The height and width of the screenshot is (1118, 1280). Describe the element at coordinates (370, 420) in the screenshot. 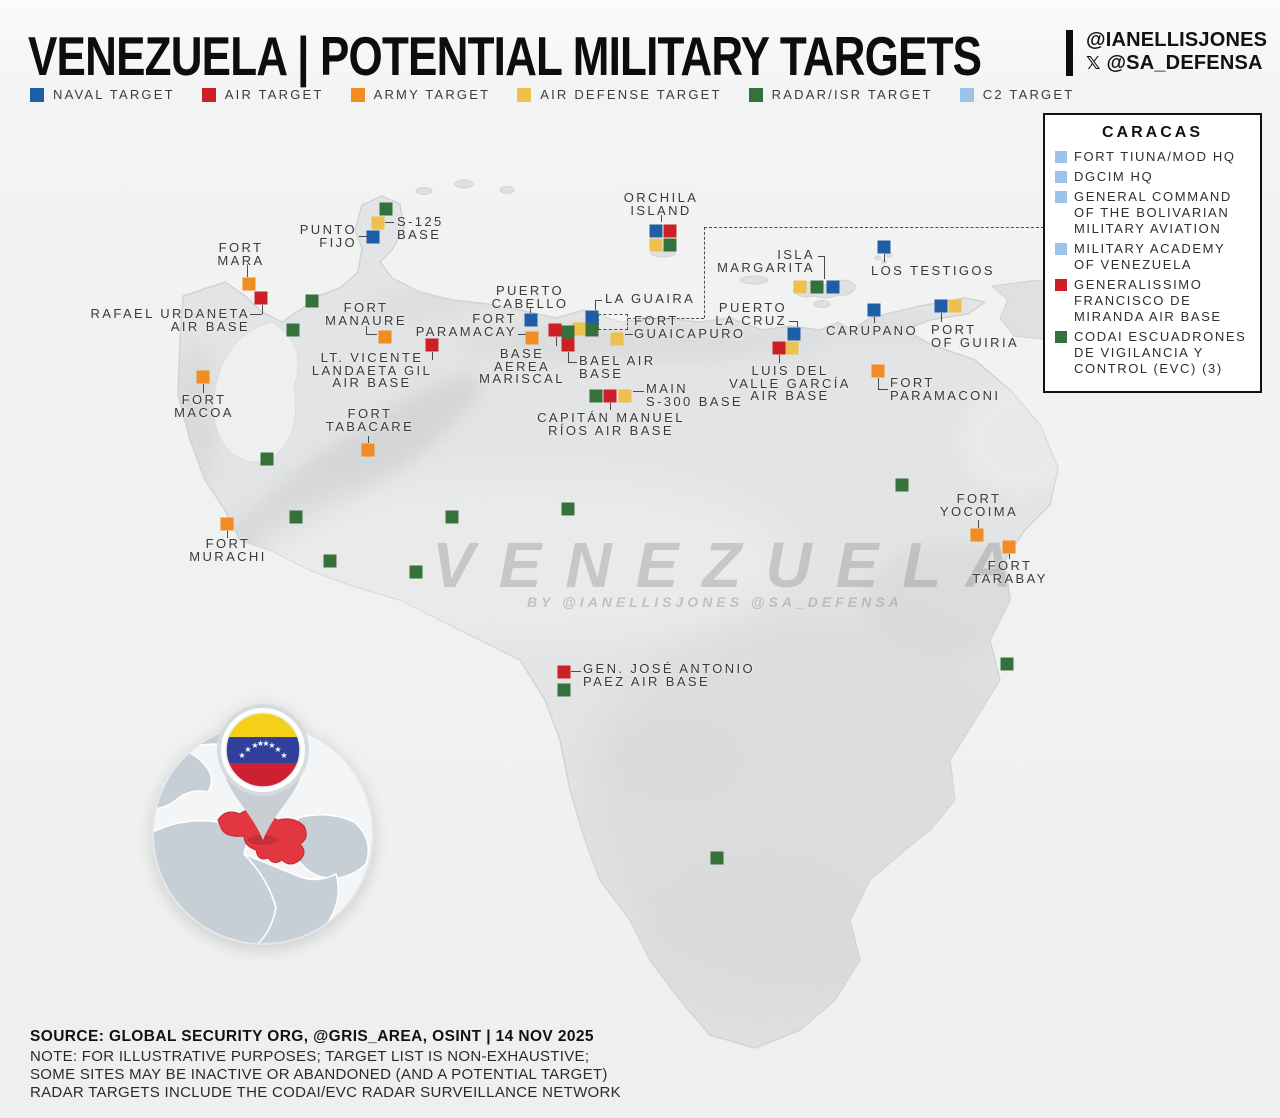

I see `map-label-fort-tabacare: FORT TABACARE` at that location.